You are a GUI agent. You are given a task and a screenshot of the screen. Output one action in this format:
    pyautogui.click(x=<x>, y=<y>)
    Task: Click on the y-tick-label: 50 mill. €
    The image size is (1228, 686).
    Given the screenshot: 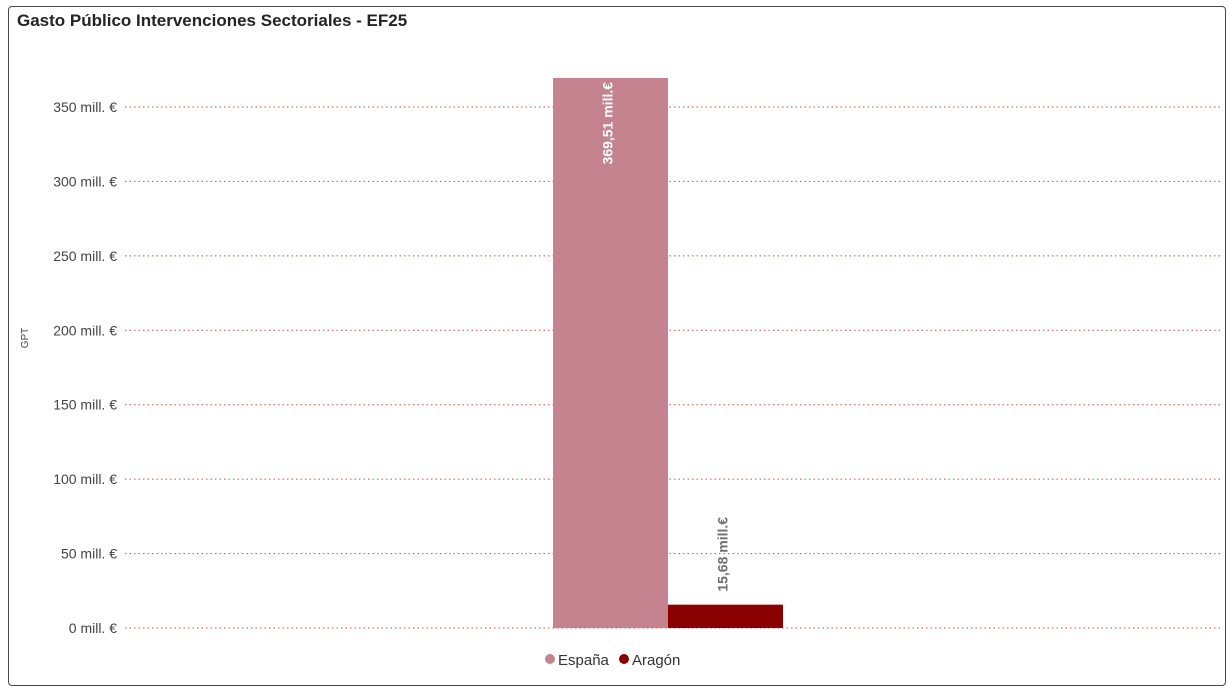 What is the action you would take?
    pyautogui.click(x=89, y=554)
    